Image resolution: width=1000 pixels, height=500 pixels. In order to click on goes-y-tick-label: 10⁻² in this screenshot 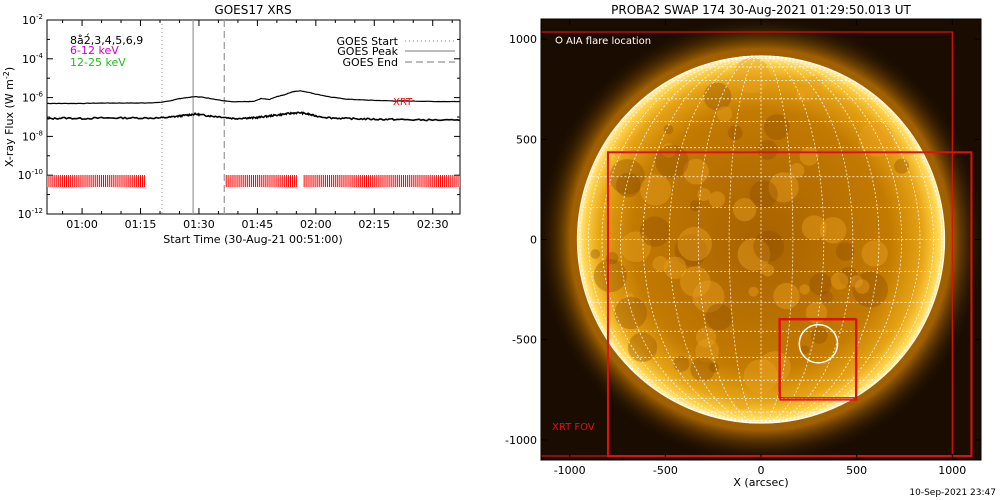, I will do `click(32, 20)`.